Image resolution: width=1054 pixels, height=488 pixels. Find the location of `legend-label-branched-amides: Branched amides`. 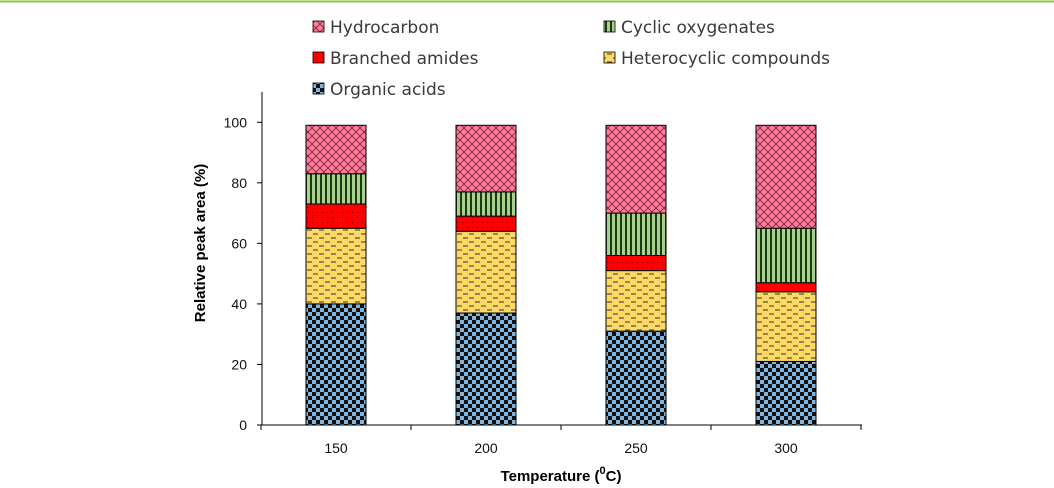

legend-label-branched-amides: Branched amides is located at coordinates (404, 59).